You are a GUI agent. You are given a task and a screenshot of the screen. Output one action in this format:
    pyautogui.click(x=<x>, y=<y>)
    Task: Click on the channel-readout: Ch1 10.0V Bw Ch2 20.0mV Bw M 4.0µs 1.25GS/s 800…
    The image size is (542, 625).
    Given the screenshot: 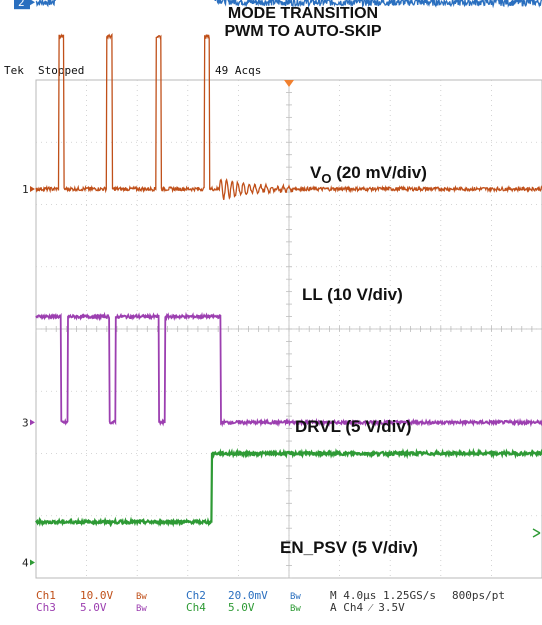 What is the action you would take?
    pyautogui.click(x=270, y=601)
    